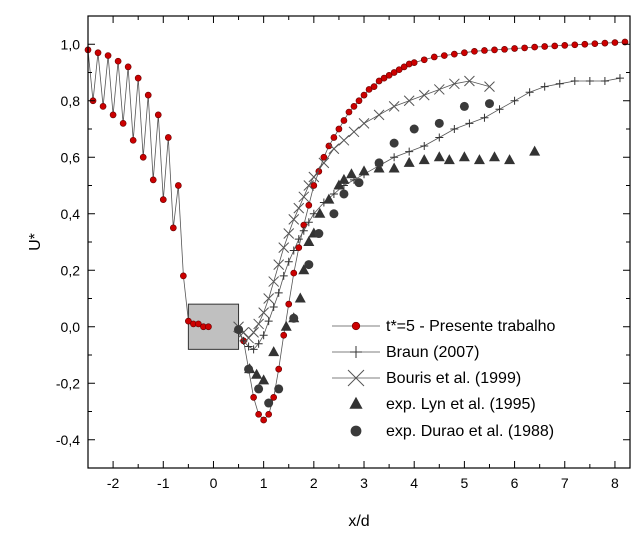 This screenshot has width=632, height=538. What do you see at coordinates (264, 483) in the screenshot?
I see `x-tick-label: 1` at bounding box center [264, 483].